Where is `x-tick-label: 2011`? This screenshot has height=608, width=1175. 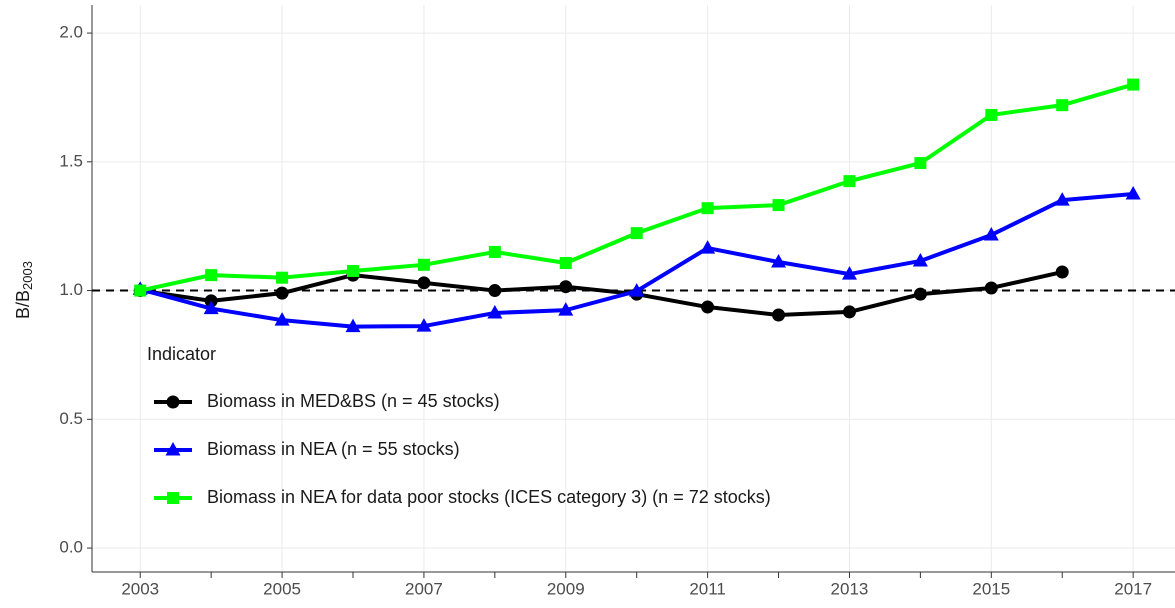 x-tick-label: 2011 is located at coordinates (707, 588).